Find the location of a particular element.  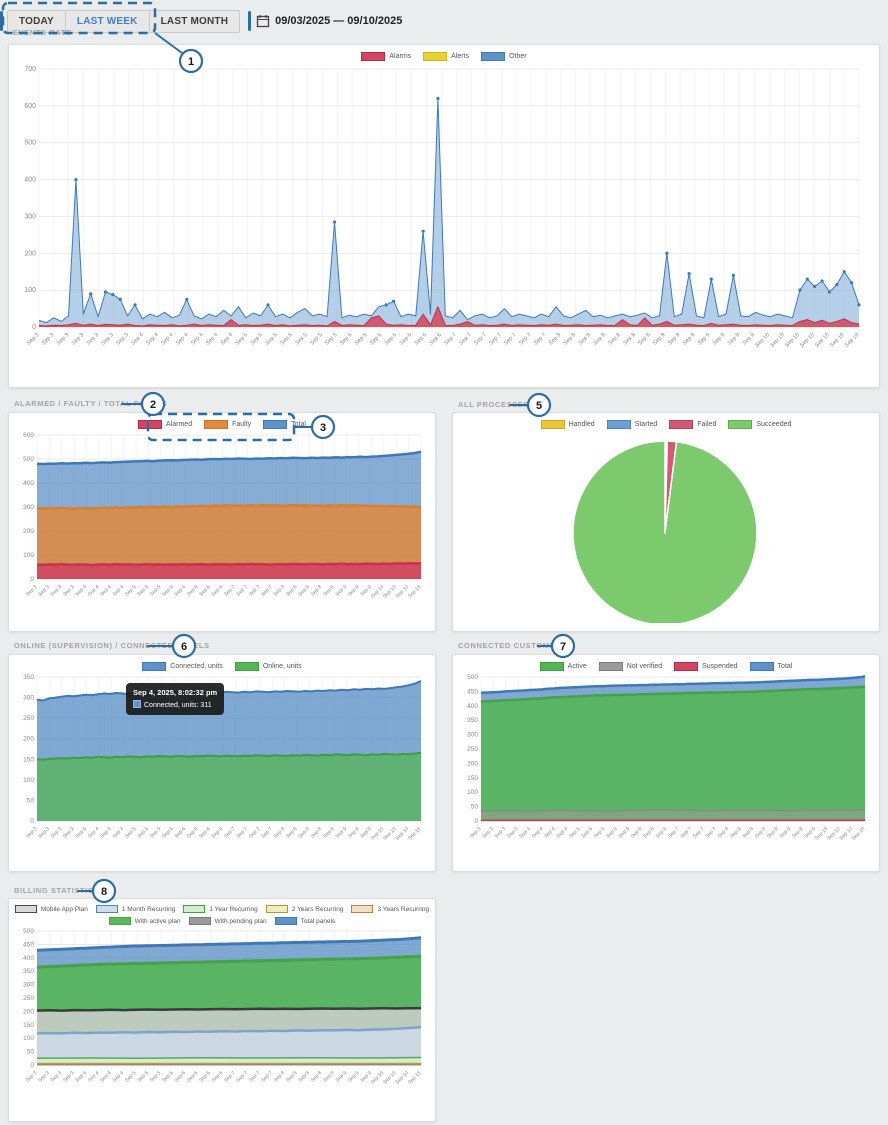

legend-item: Succeeded is located at coordinates (759, 424).